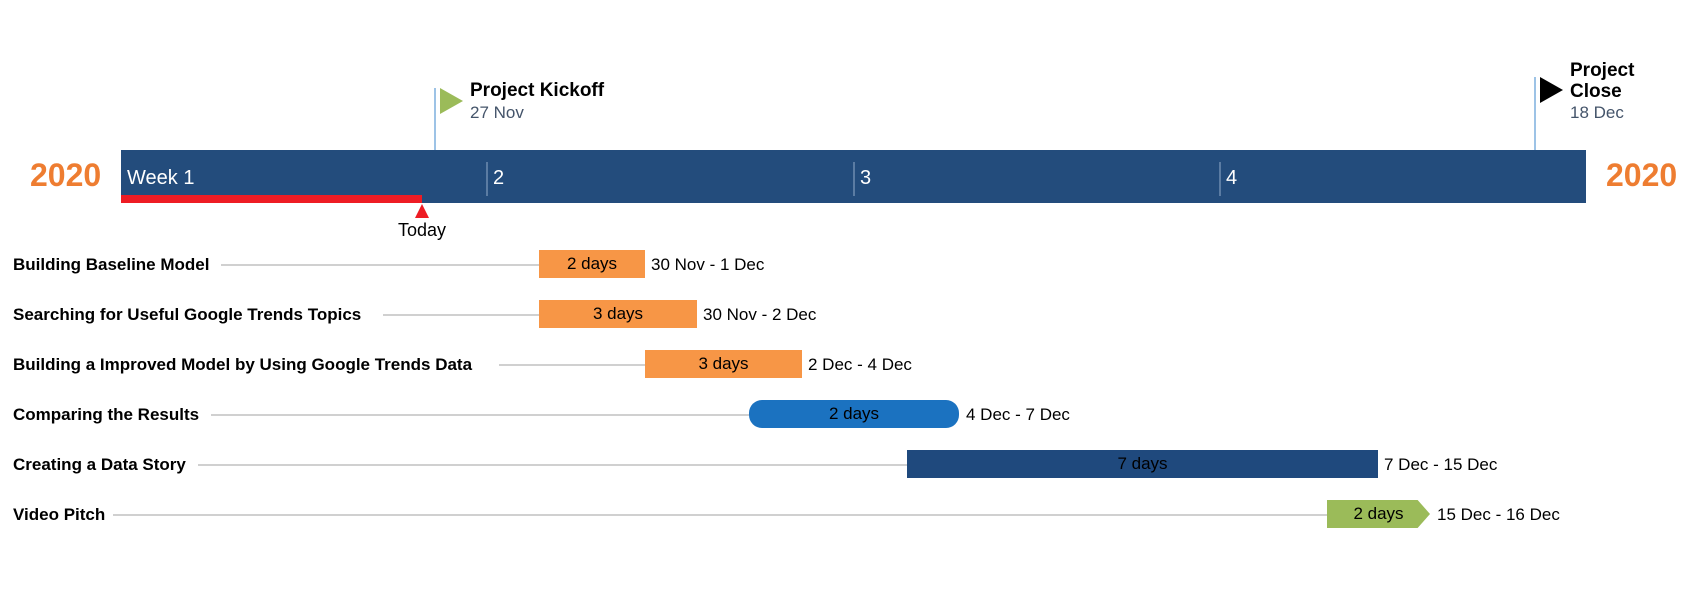  What do you see at coordinates (866, 178) in the screenshot?
I see `week-label-3: 3` at bounding box center [866, 178].